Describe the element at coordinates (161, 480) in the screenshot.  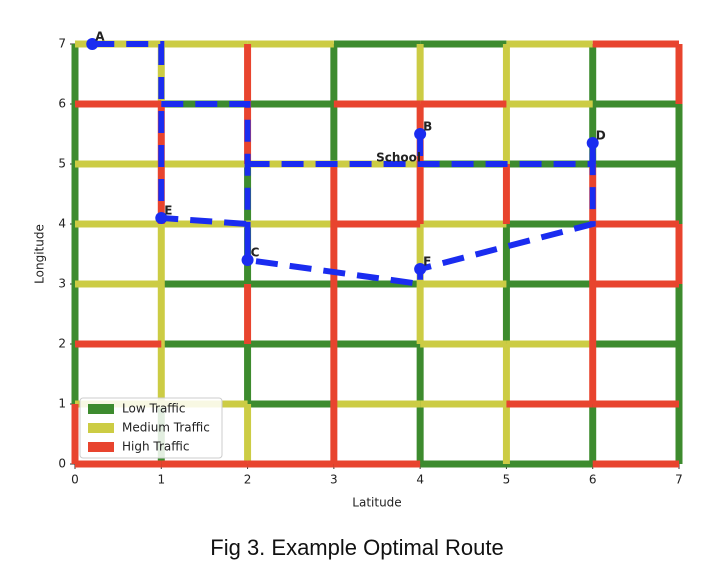
I see `x-tick-label: 1` at that location.